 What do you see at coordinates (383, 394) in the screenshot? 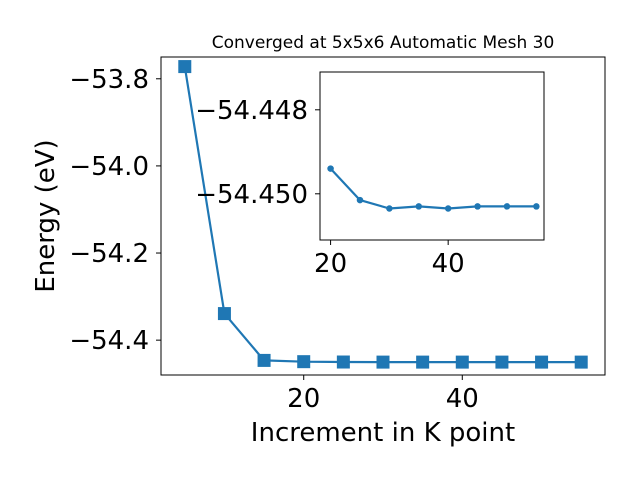
I see `main-x-ticks: 20 40` at bounding box center [383, 394].